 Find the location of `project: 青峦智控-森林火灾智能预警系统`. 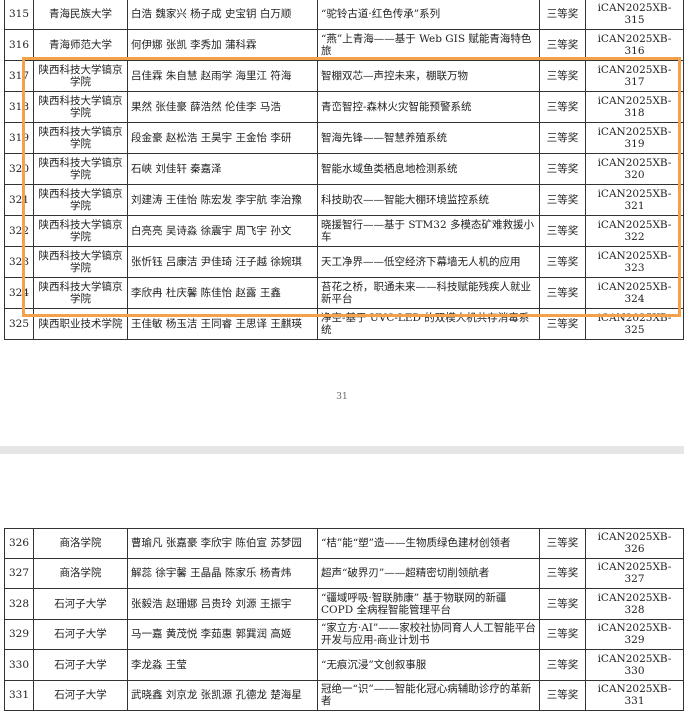

project: 青峦智控-森林火灾智能预警系统 is located at coordinates (429, 107).